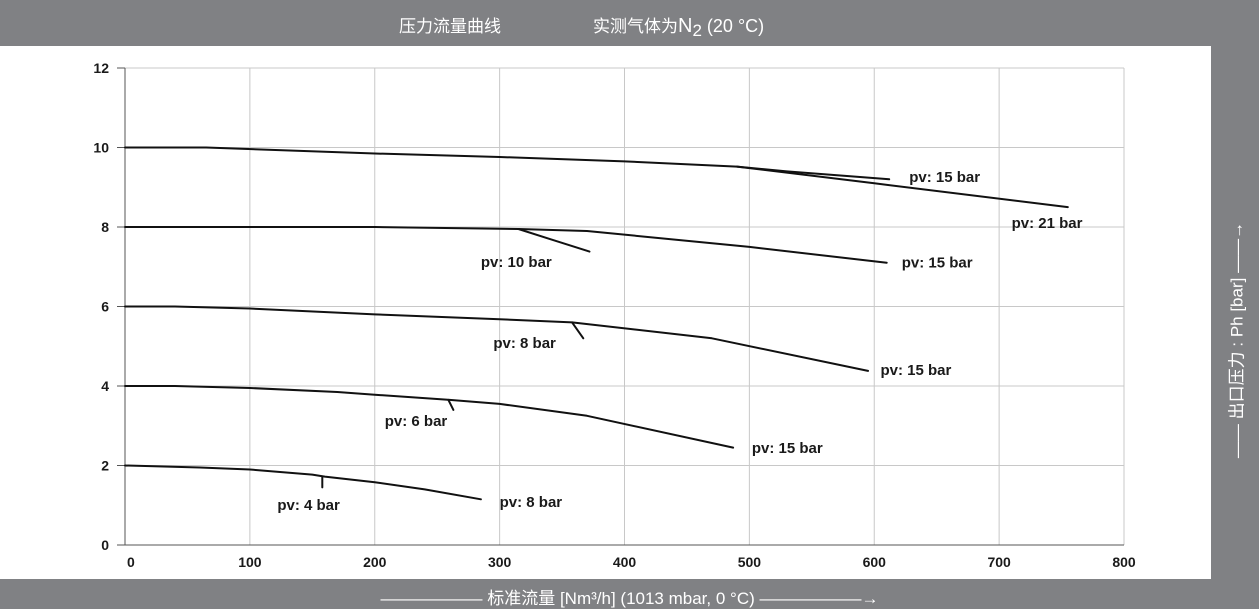 Image resolution: width=1259 pixels, height=609 pixels. Describe the element at coordinates (416, 421) in the screenshot. I see `series-annotation: pv: 6 bar` at that location.